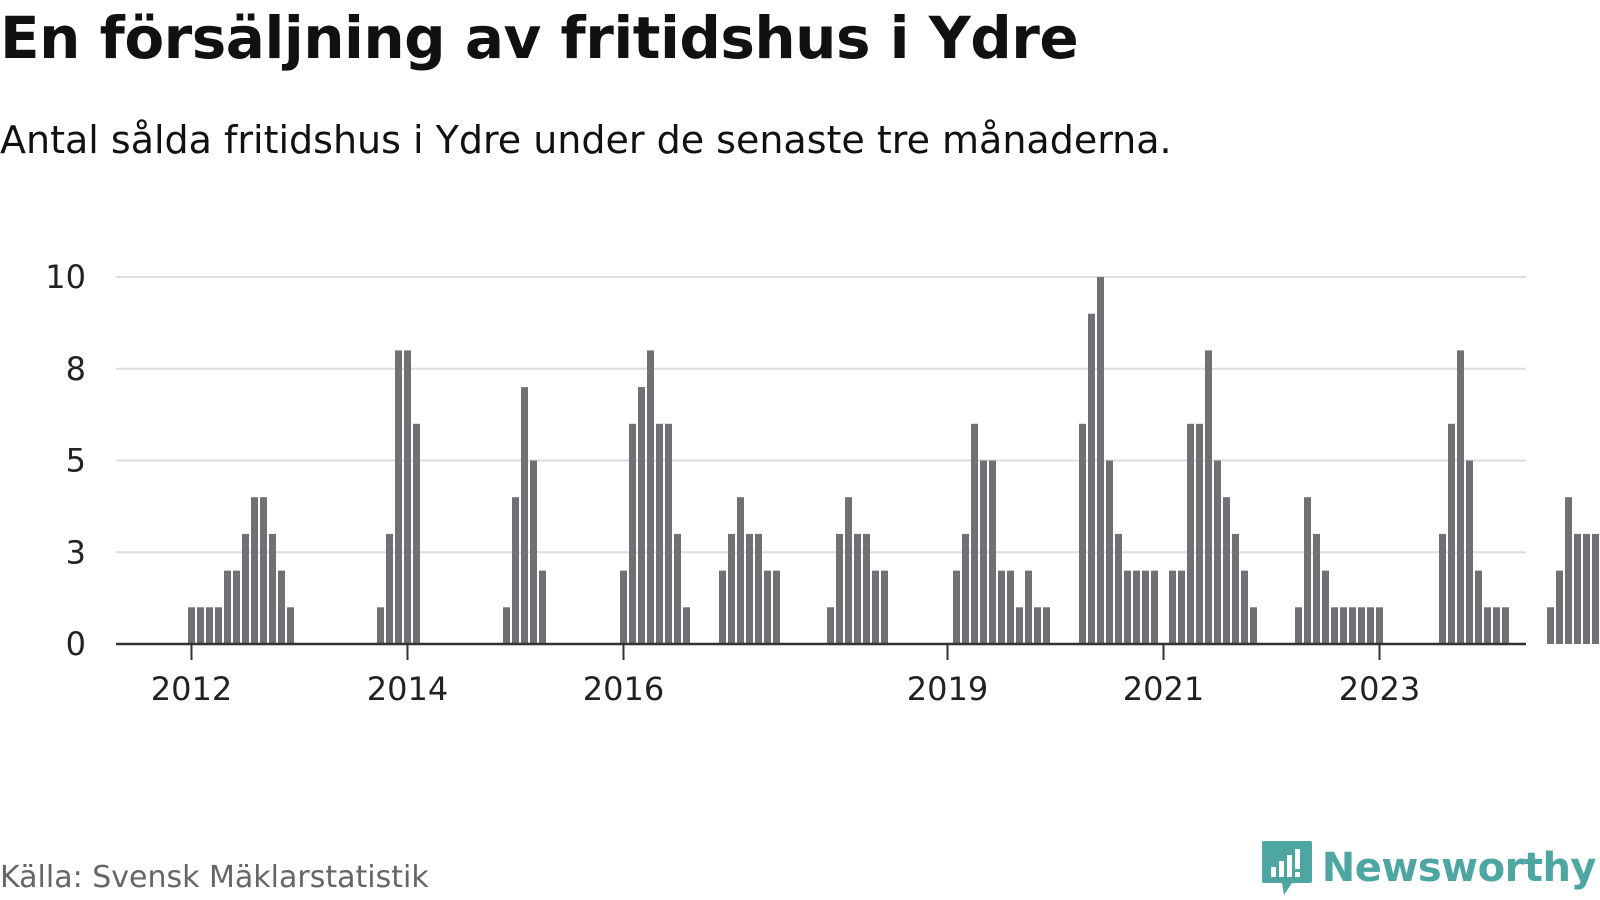 This screenshot has height=900, width=1600. What do you see at coordinates (623, 689) in the screenshot?
I see `x-tick-label: 2016` at bounding box center [623, 689].